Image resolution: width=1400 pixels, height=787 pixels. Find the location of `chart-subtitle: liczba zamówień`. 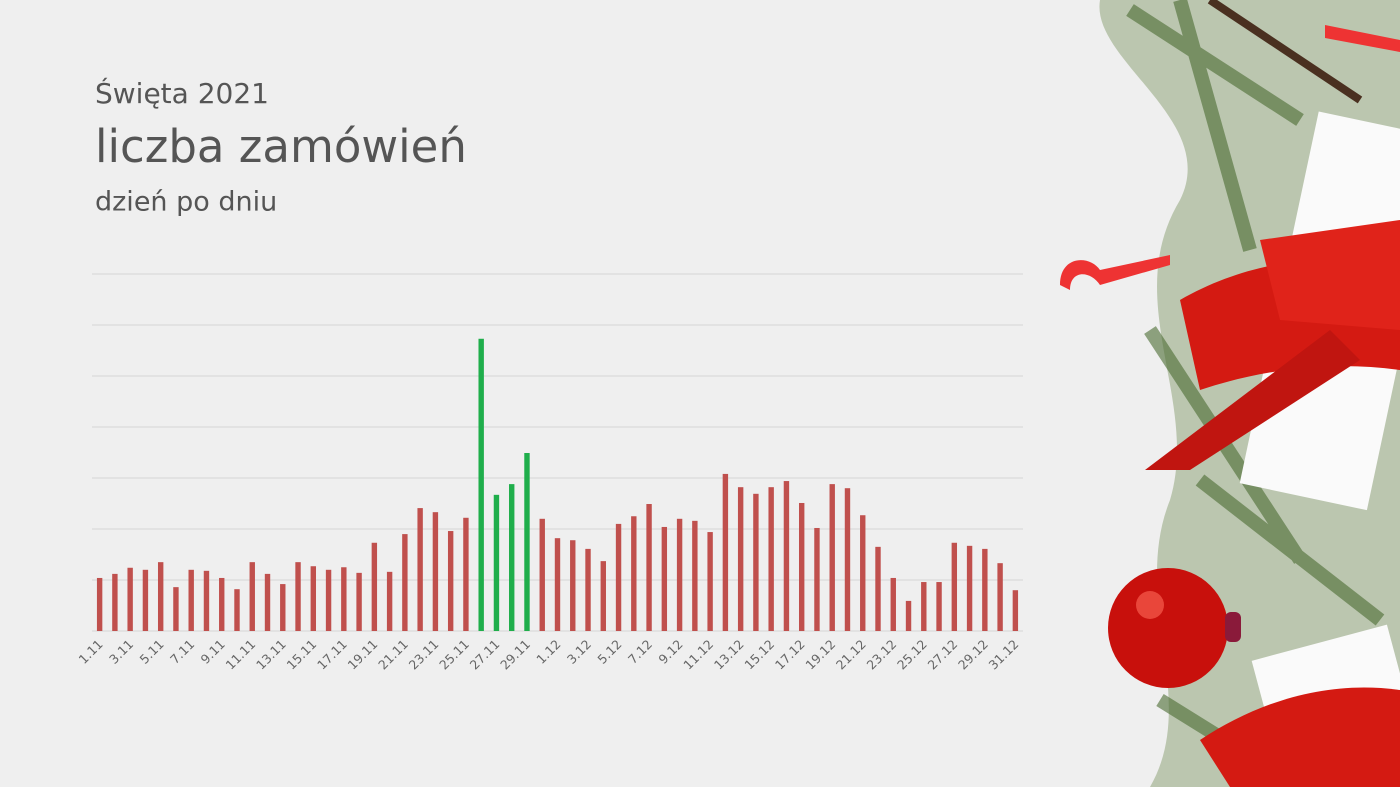

chart-subtitle: liczba zamówień is located at coordinates (281, 146).